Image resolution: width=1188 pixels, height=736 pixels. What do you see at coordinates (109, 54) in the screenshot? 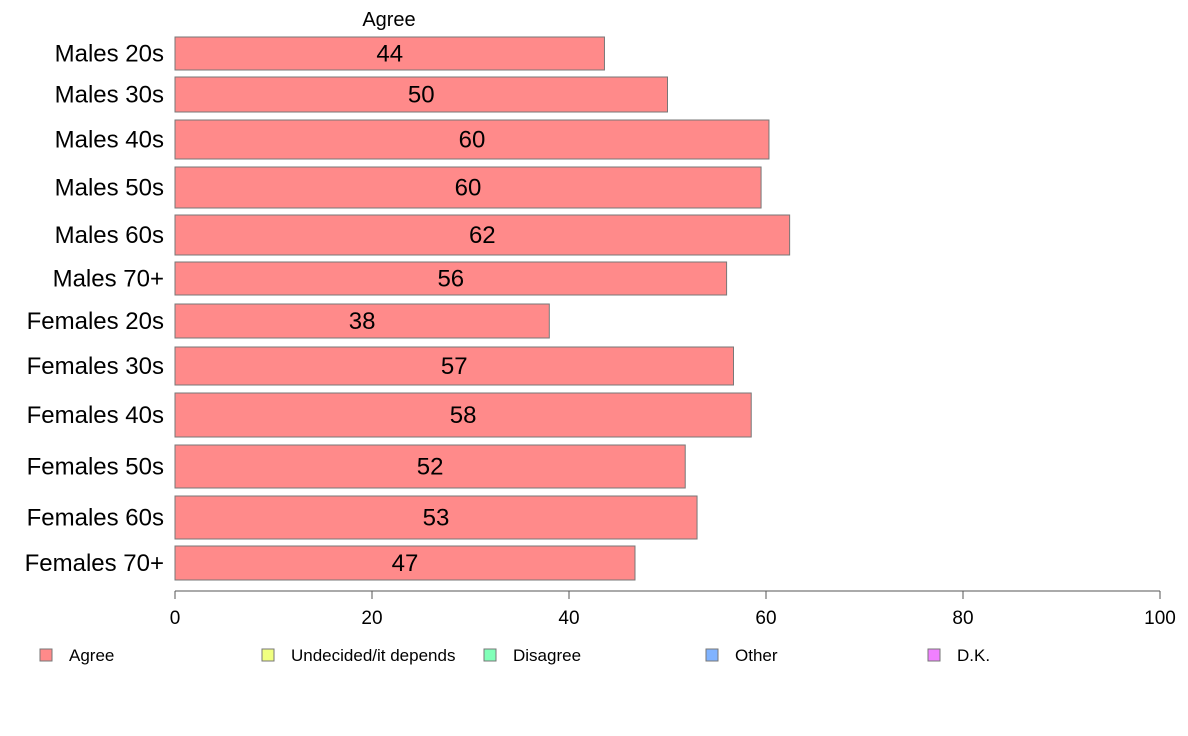
I see `category-label: Males 20s` at bounding box center [109, 54].